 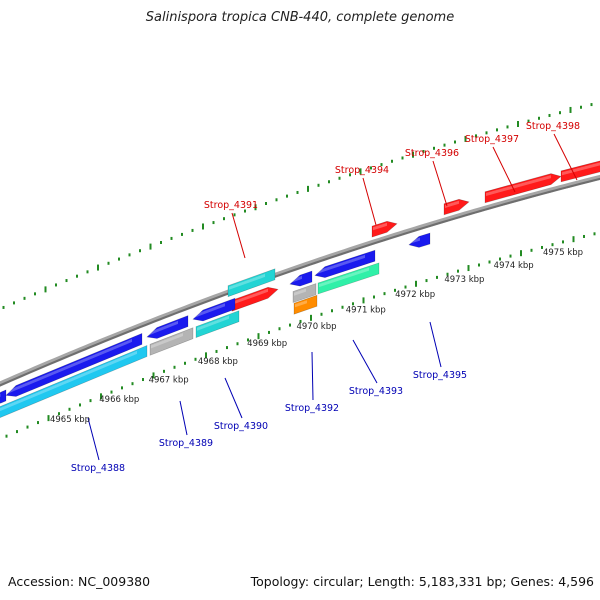 I want to click on gene-arrow-4388-sky, so click(x=74, y=381).